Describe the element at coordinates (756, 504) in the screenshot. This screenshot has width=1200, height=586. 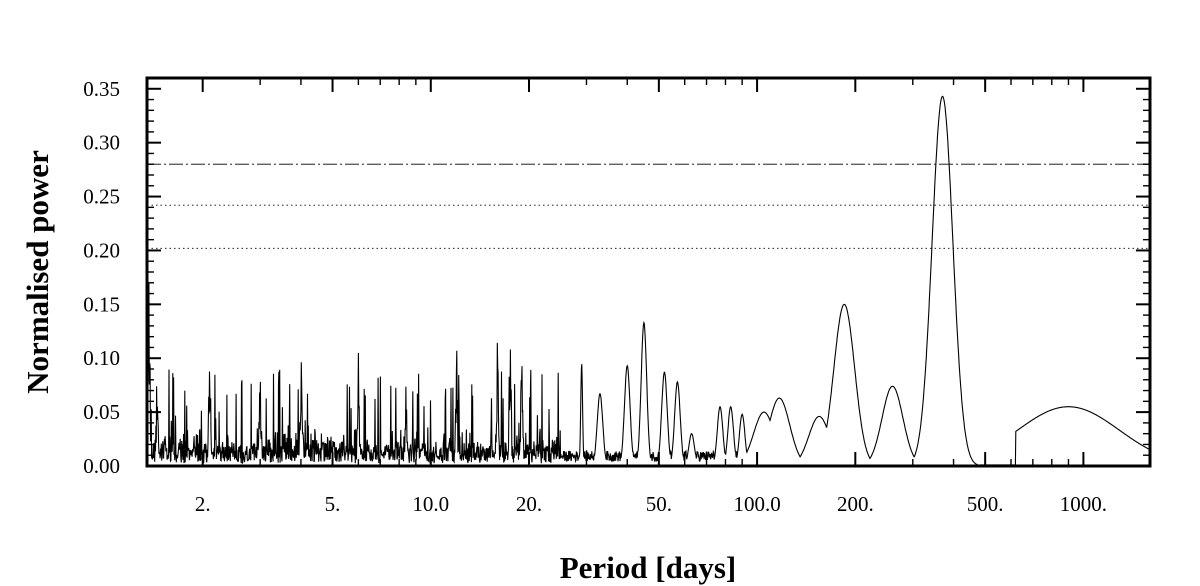
I see `x-tick-label: 100.0` at that location.